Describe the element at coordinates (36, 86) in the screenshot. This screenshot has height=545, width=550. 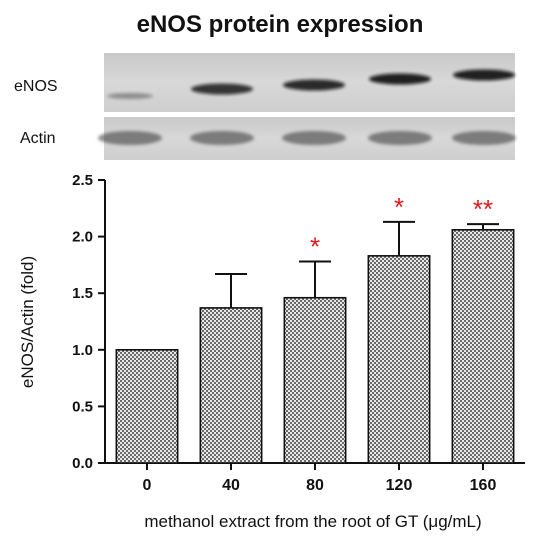
I see `blot-label-enos: eNOS` at that location.